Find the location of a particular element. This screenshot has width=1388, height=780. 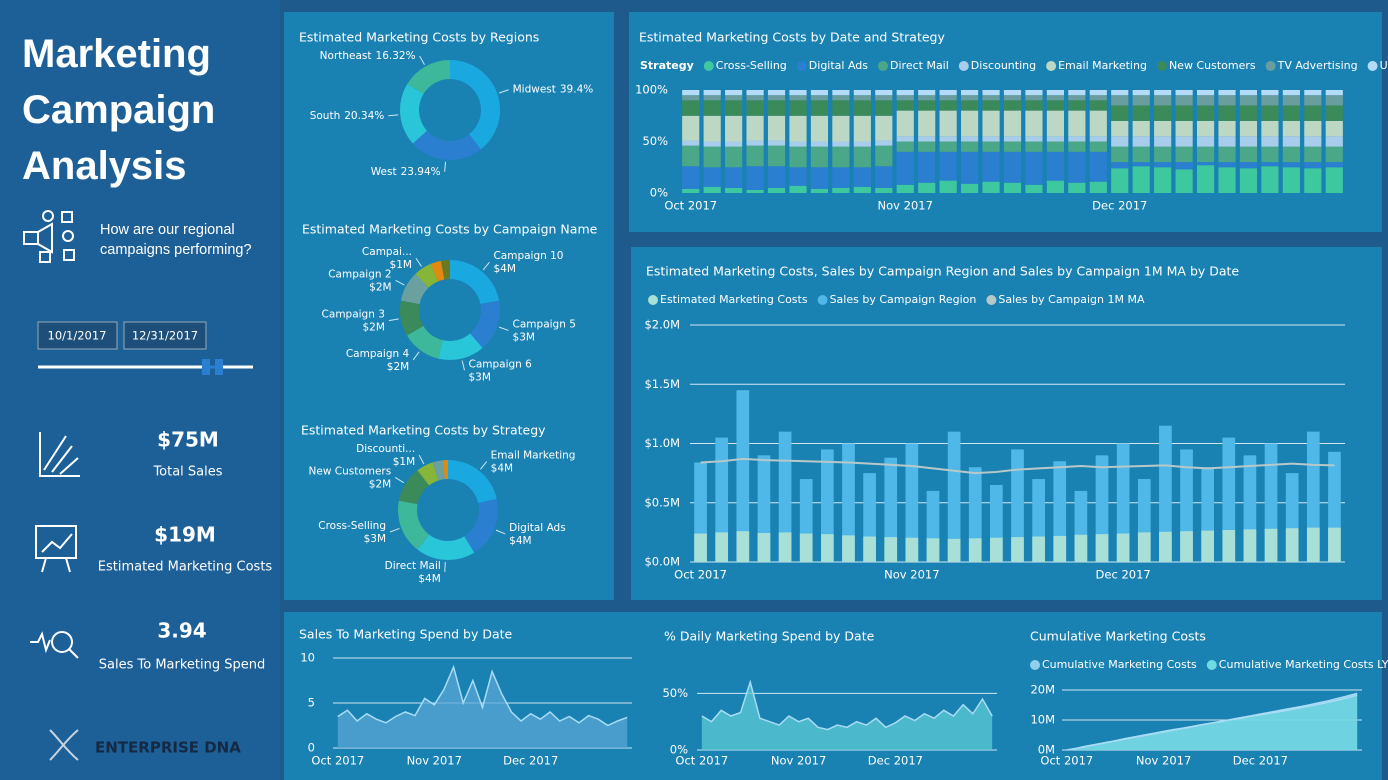

x-tick-label: Nov 2017 is located at coordinates (911, 575).